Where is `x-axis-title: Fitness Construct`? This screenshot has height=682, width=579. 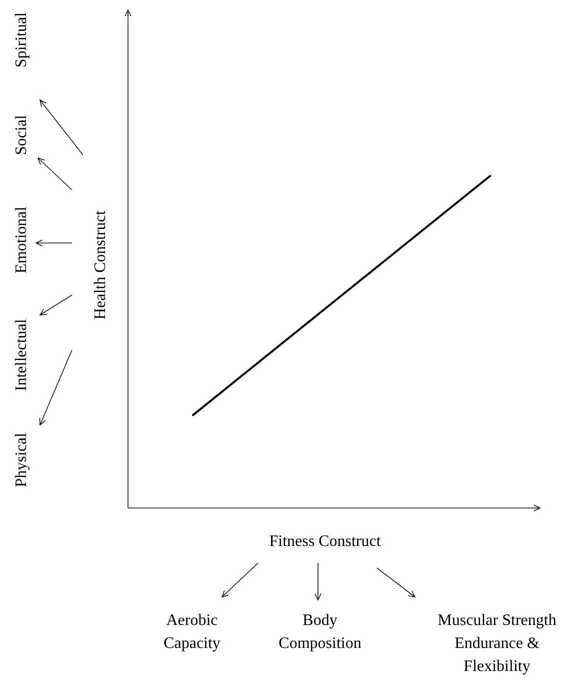 x-axis-title: Fitness Construct is located at coordinates (325, 541).